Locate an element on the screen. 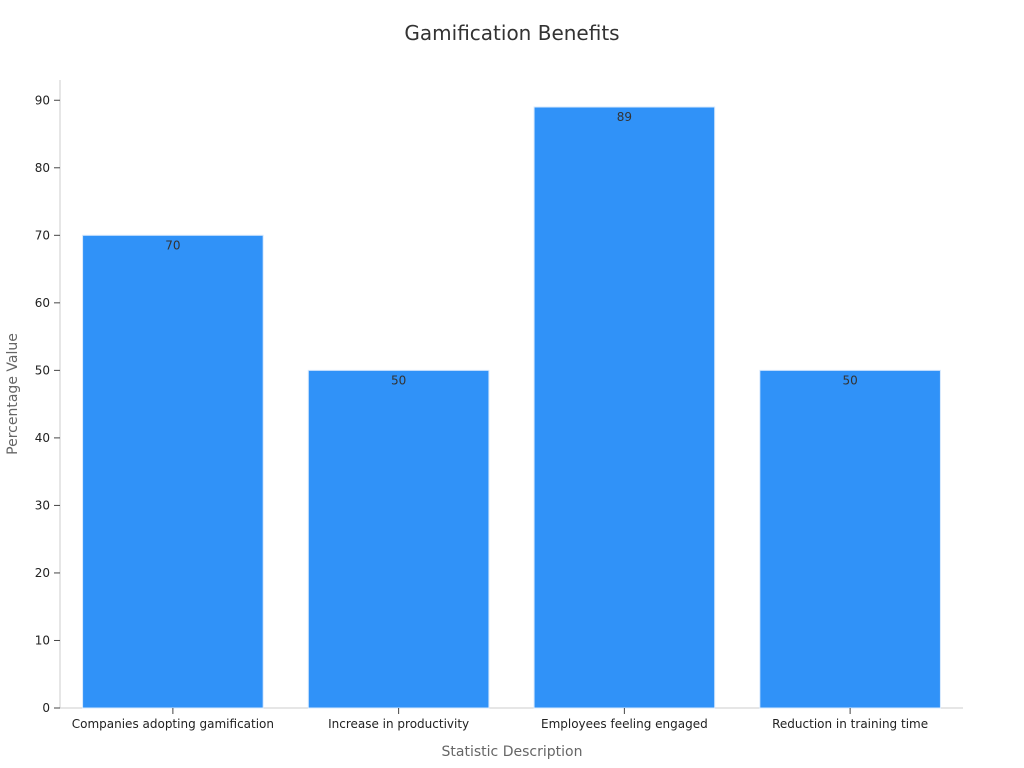 The image size is (1024, 768). chart-title: Gamification Benefits is located at coordinates (511, 33).